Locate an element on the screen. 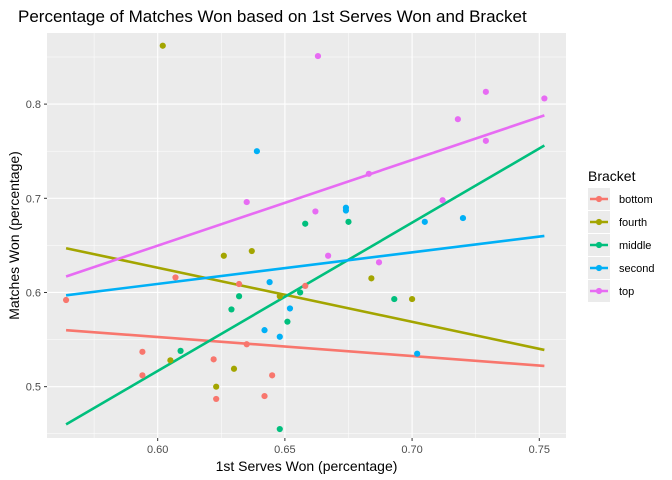 The image size is (672, 480). legend-point-top is located at coordinates (599, 291).